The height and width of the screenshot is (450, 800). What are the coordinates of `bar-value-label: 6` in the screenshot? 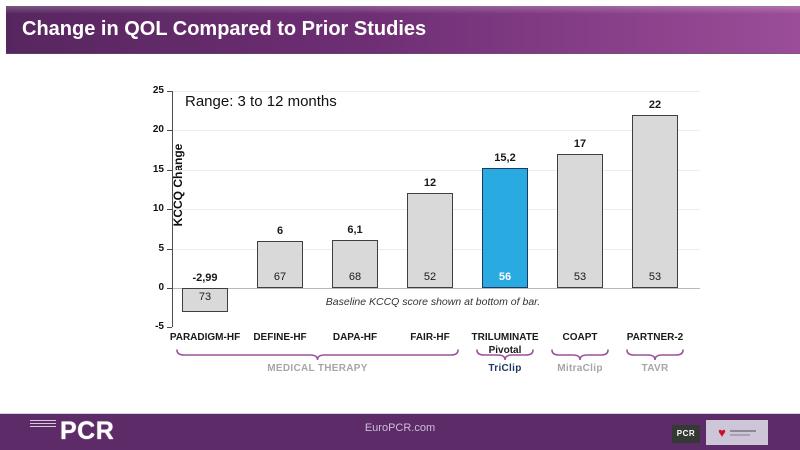 It's located at (280, 230).